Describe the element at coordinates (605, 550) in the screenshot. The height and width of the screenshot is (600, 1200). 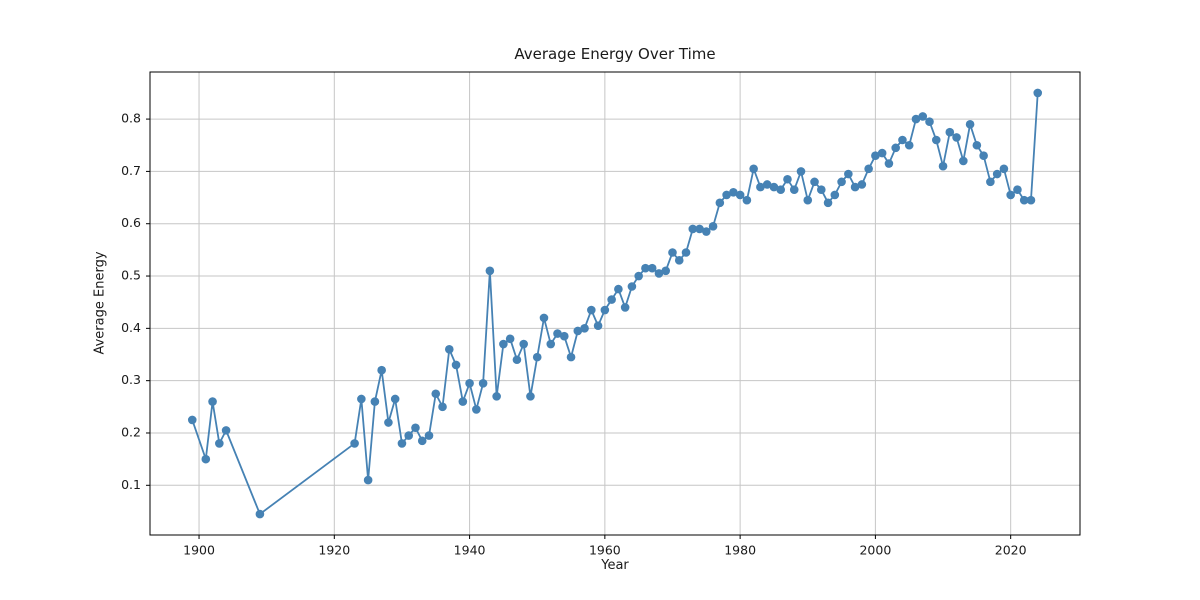
I see `x-tick-label: 1960` at that location.